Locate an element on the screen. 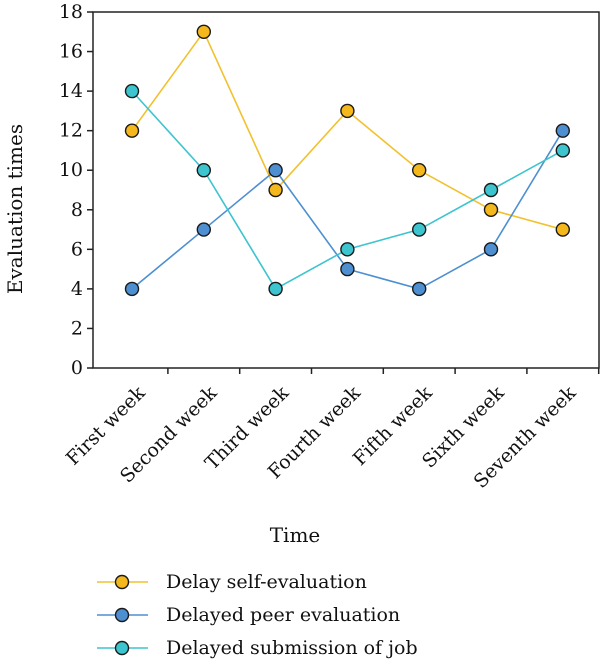 Image resolution: width=600 pixels, height=668 pixels. x-axis-title: Time is located at coordinates (295, 535).